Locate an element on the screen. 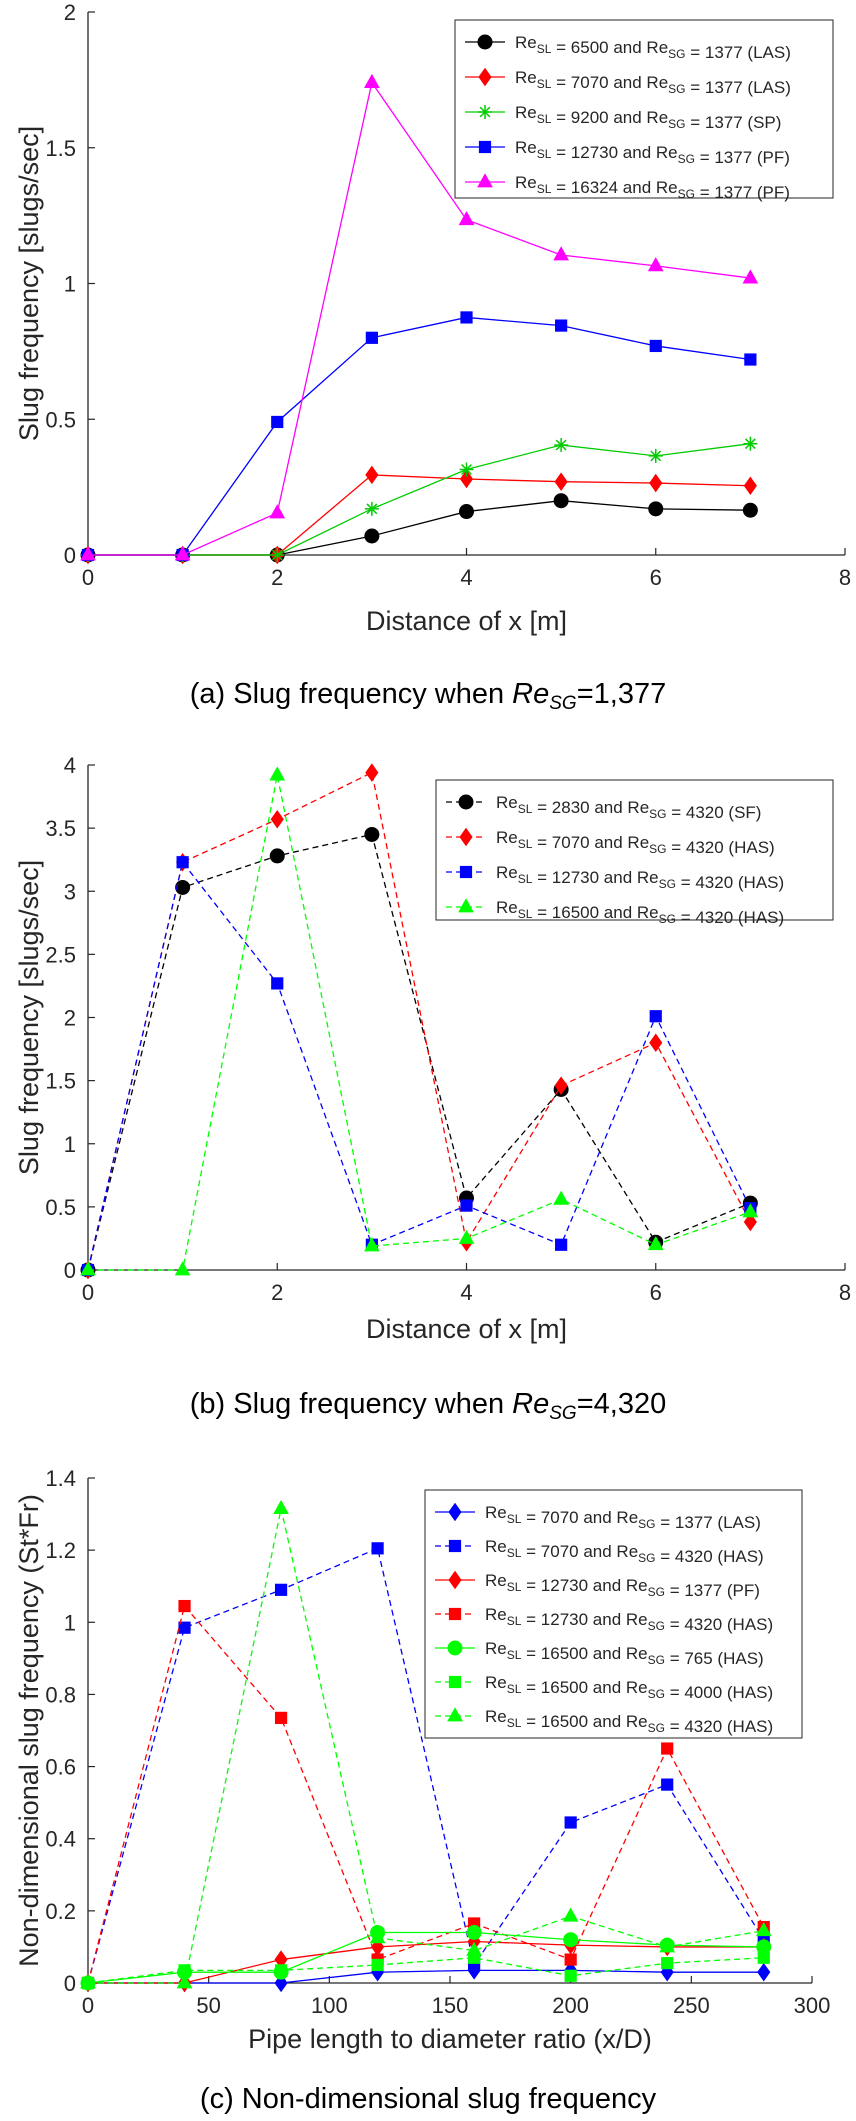 This screenshot has height=2121, width=856. legend-label: ReSL = 7070 and ReSG = 4320 (HAS) is located at coordinates (635, 842).